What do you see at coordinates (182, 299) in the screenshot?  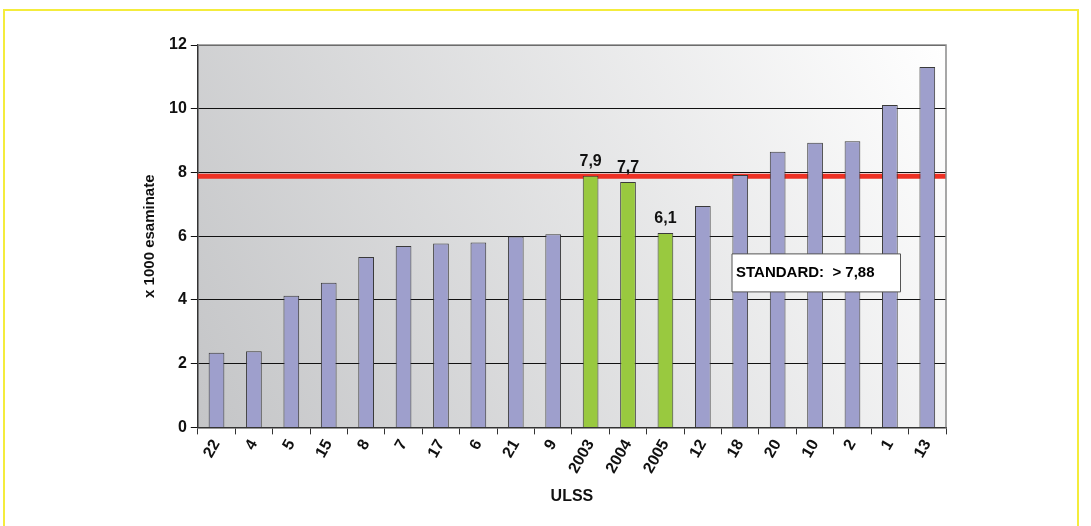 I see `y-tick-label: 4` at bounding box center [182, 299].